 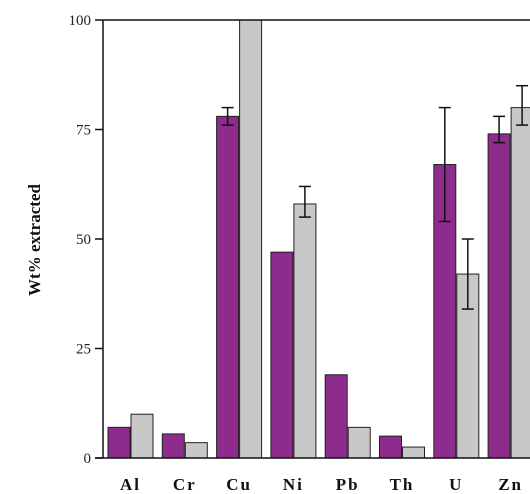 What do you see at coordinates (130, 484) in the screenshot?
I see `x-tick-label-al: Al` at bounding box center [130, 484].